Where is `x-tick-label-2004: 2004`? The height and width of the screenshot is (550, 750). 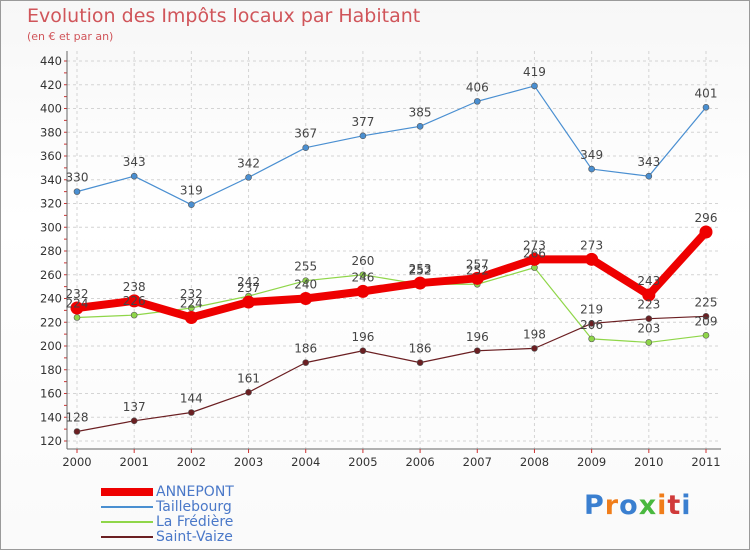 x-tick-label-2004: 2004 is located at coordinates (305, 462).